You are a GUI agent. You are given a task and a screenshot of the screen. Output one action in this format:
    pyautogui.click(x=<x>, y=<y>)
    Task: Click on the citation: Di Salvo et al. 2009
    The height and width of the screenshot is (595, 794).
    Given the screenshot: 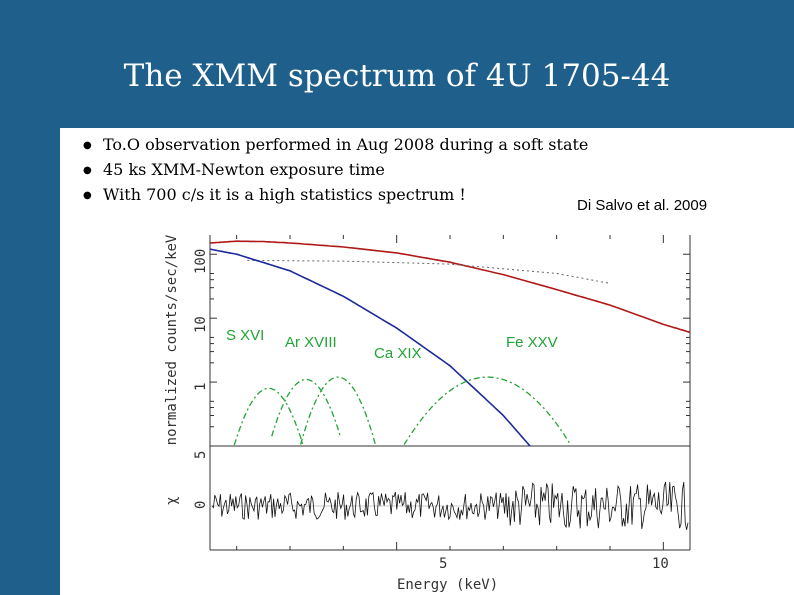 What is the action you would take?
    pyautogui.click(x=642, y=205)
    